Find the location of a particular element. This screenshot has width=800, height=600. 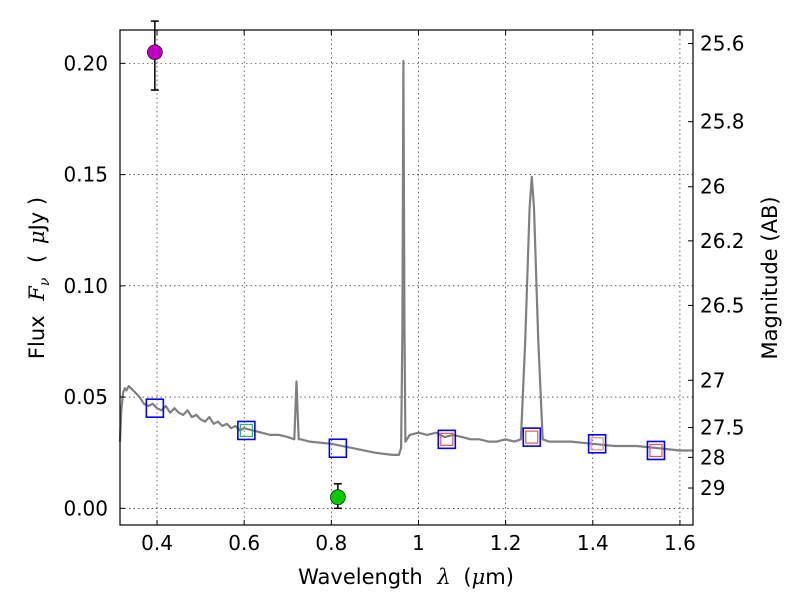

x-axis-label: Wavelength λ (μm) is located at coordinates (406, 577).